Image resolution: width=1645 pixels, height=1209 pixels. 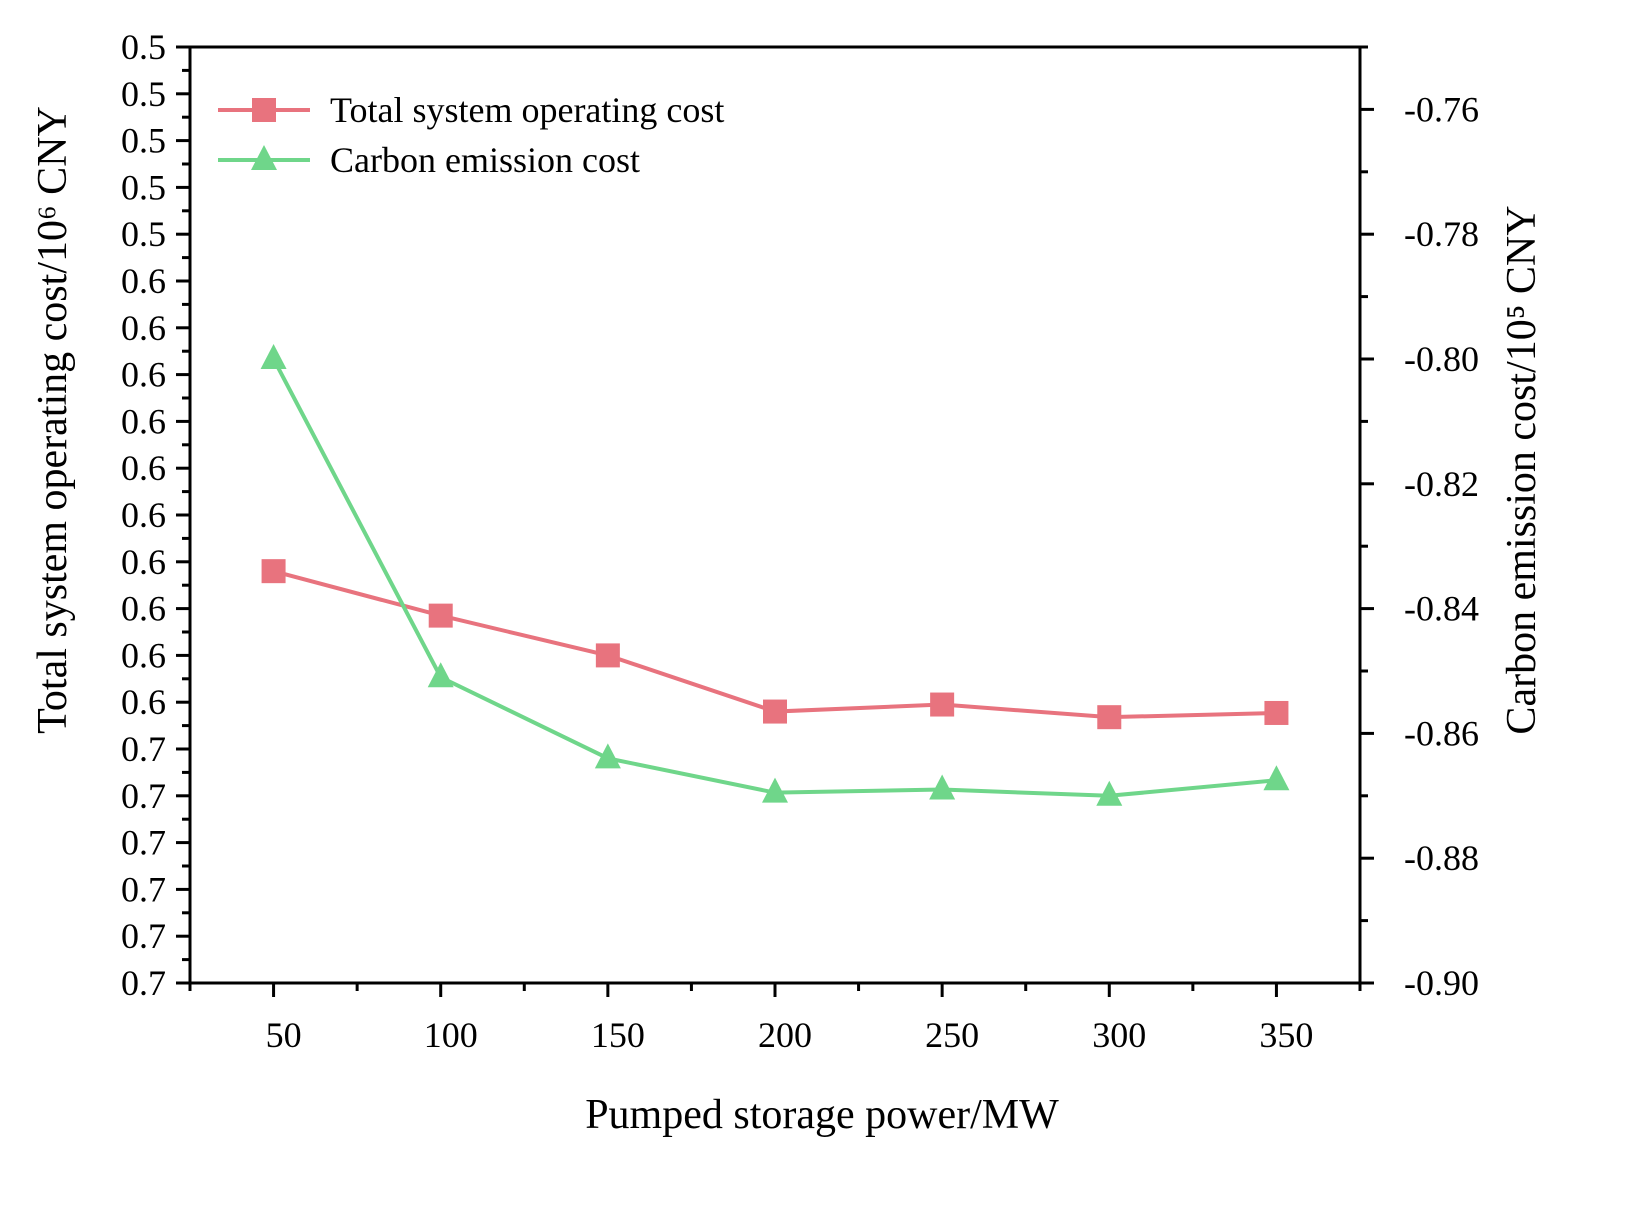 What do you see at coordinates (264, 157) in the screenshot?
I see `legend-marker-carbon-cost` at bounding box center [264, 157].